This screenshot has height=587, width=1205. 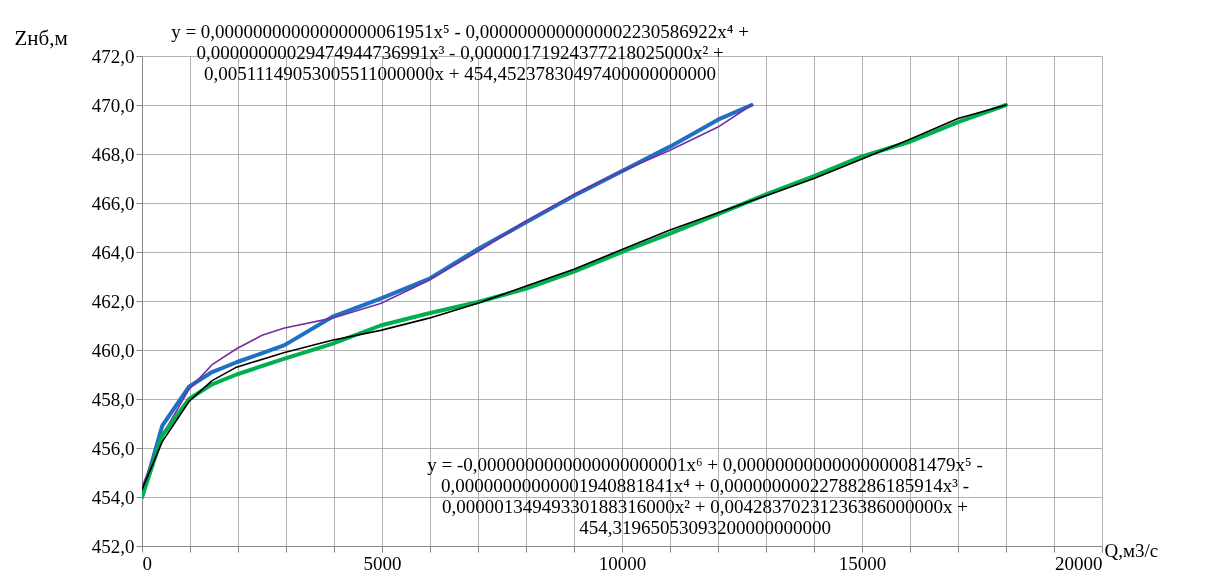 What do you see at coordinates (705, 496) in the screenshot?
I see `annotation: y = -0,0000000000000000000001x⁶ + 0,00000000000000000081479x⁵ - 0,00000000000001940881841x⁴ + 0,00000000022788286185914x³ - 0,00000134949330188316000x² + 0,00428370231236386000000x + 454,31965053093200000000000` at bounding box center [705, 496].